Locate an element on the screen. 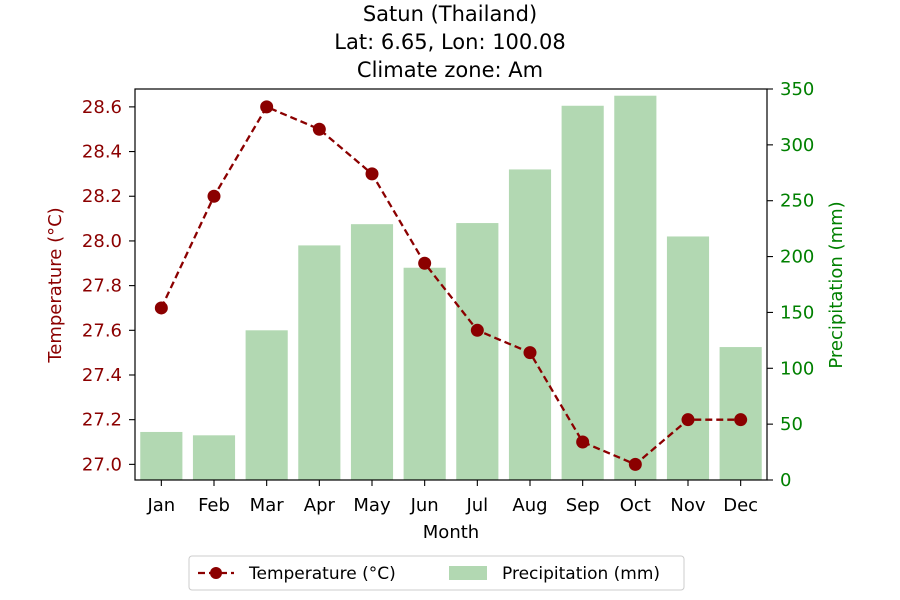 The height and width of the screenshot is (600, 900). right-tick-label: 250 is located at coordinates (797, 201).